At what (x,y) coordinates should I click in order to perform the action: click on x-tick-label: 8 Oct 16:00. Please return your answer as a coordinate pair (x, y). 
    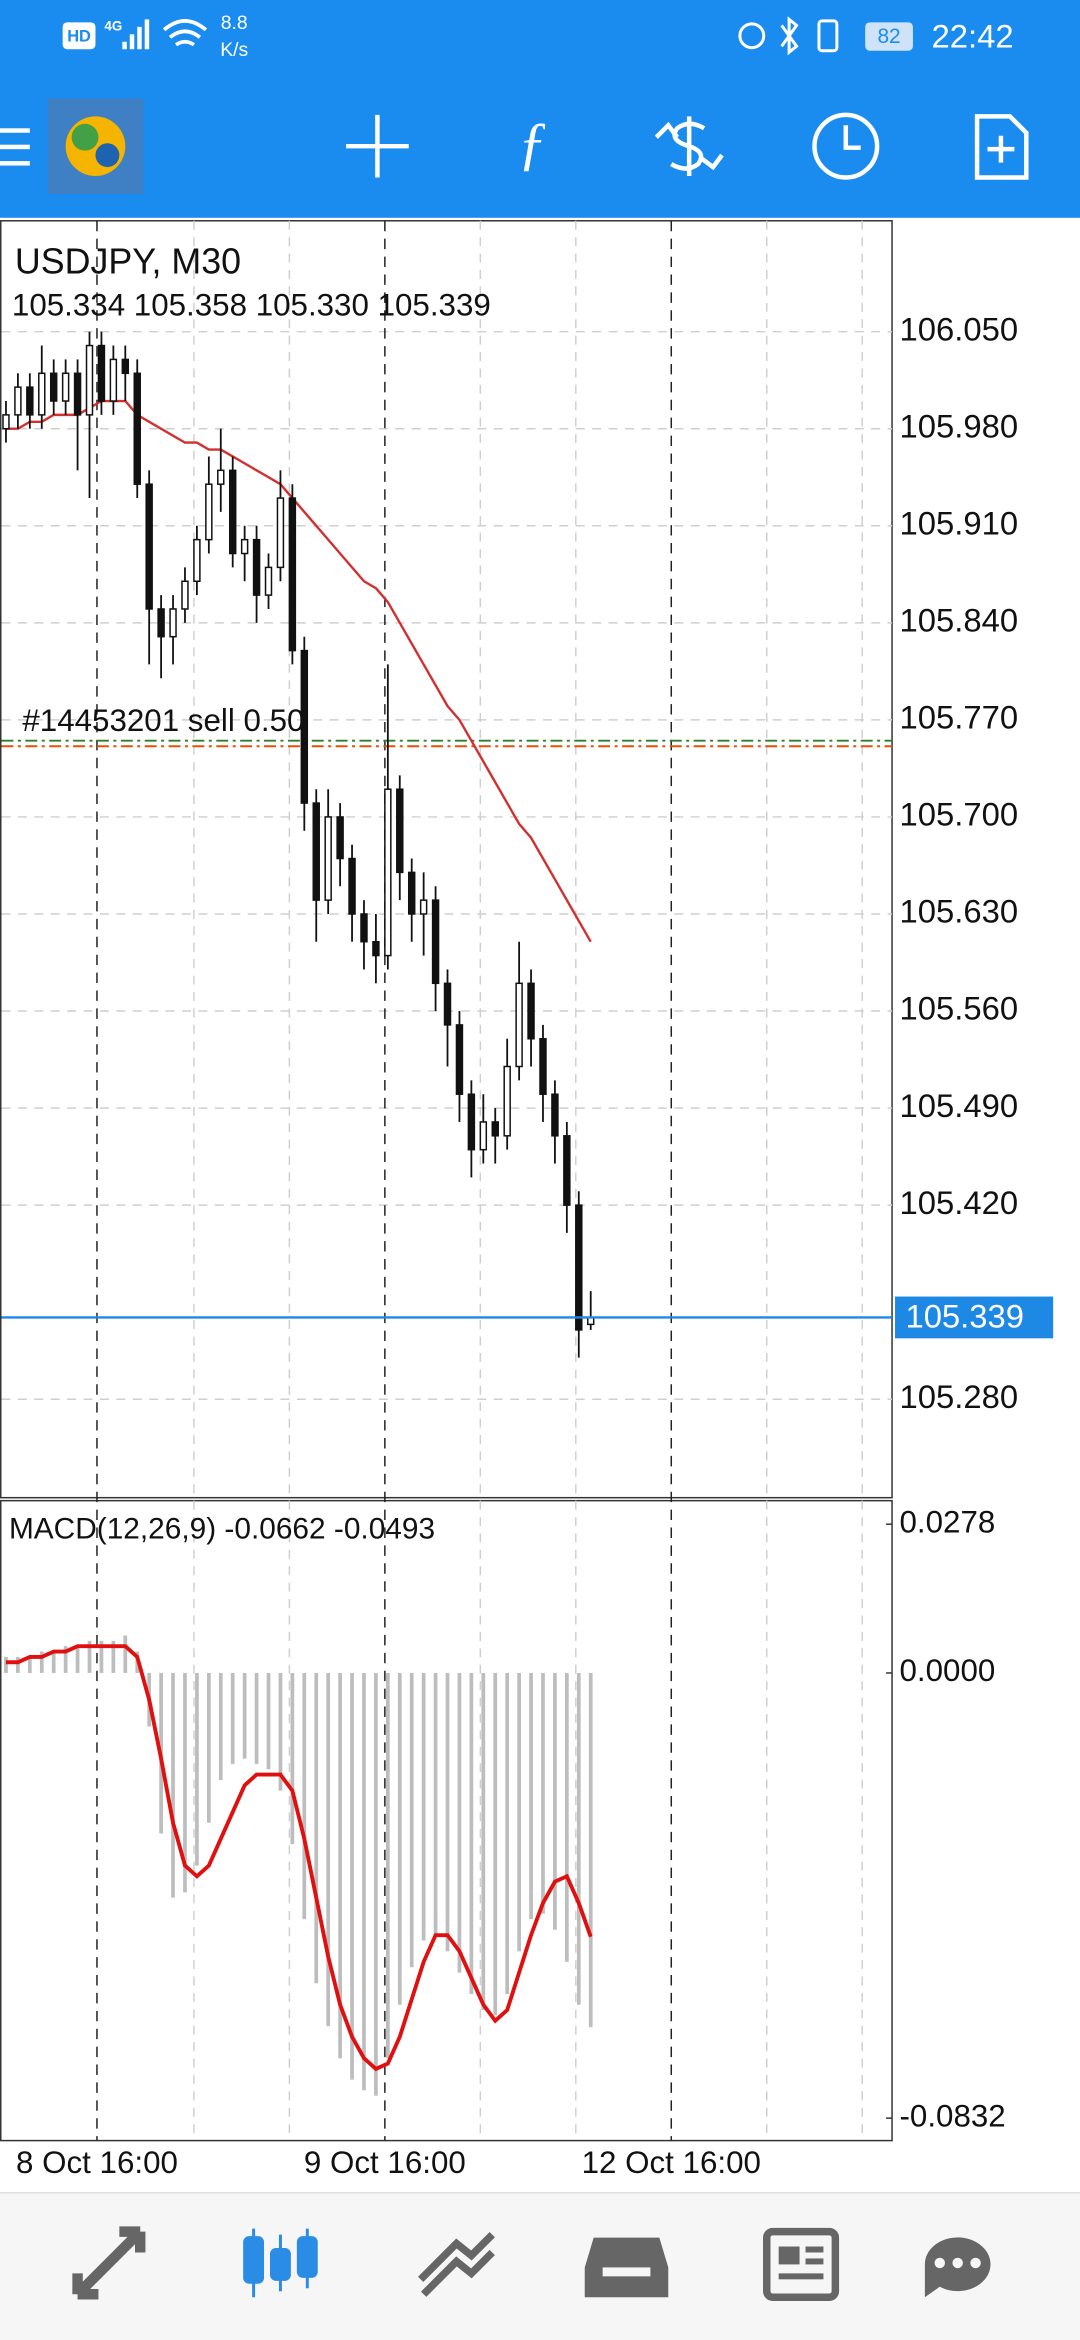
    Looking at the image, I should click on (97, 2162).